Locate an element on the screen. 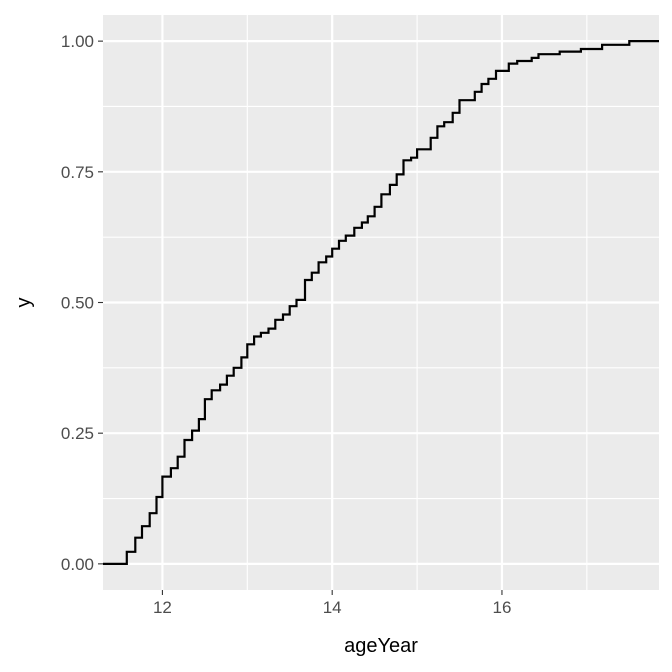 Image resolution: width=672 pixels, height=672 pixels. x-tick-label: 16 is located at coordinates (502, 607).